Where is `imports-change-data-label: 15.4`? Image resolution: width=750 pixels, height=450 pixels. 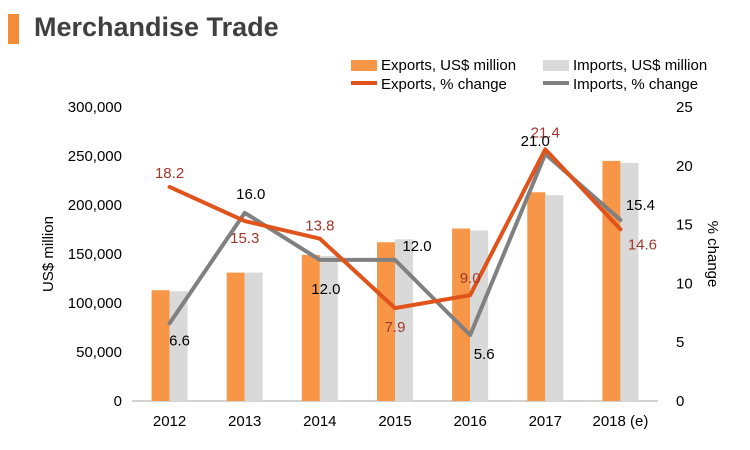 imports-change-data-label: 15.4 is located at coordinates (640, 205).